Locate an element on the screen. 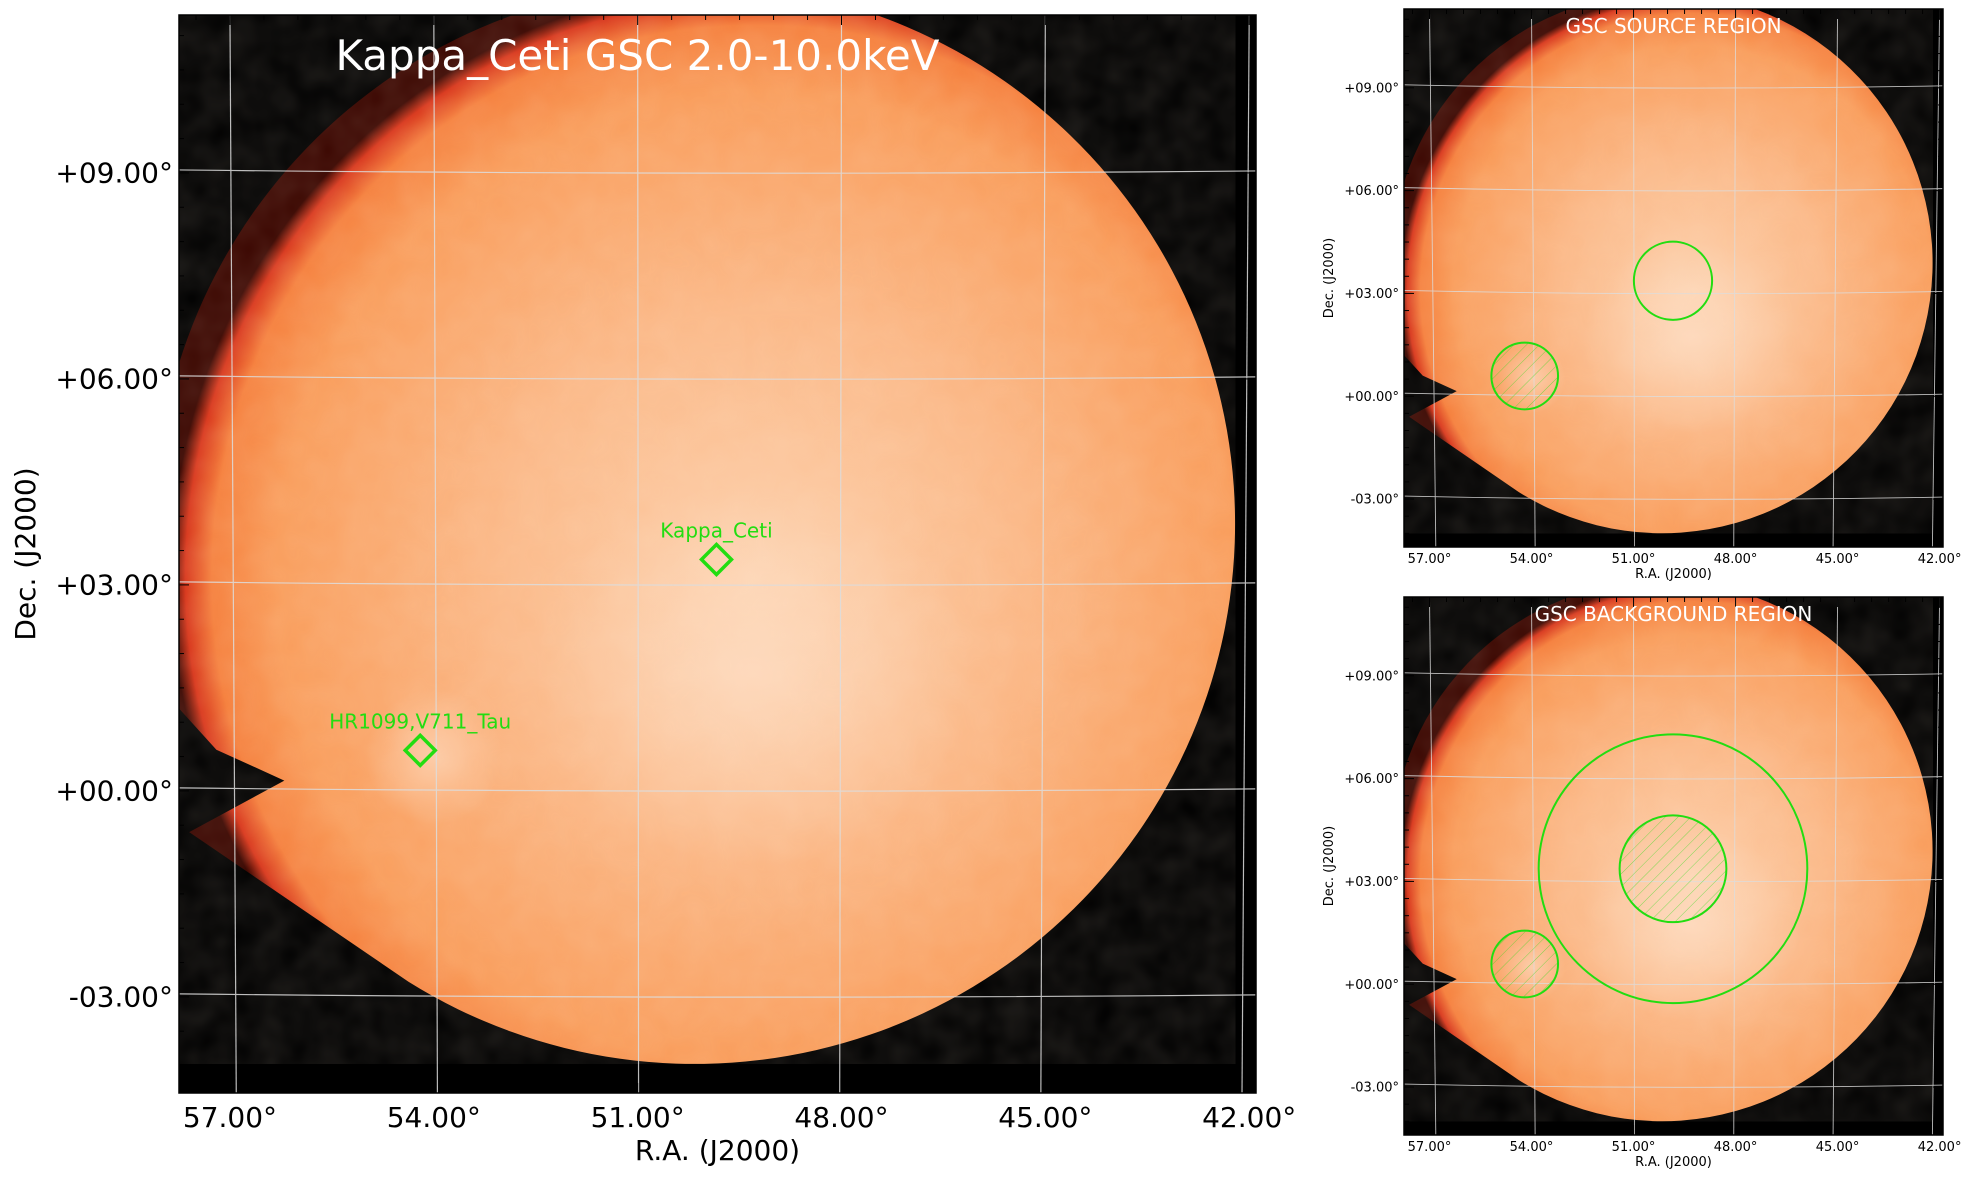  source-label: Kappa_Ceti is located at coordinates (716, 530).